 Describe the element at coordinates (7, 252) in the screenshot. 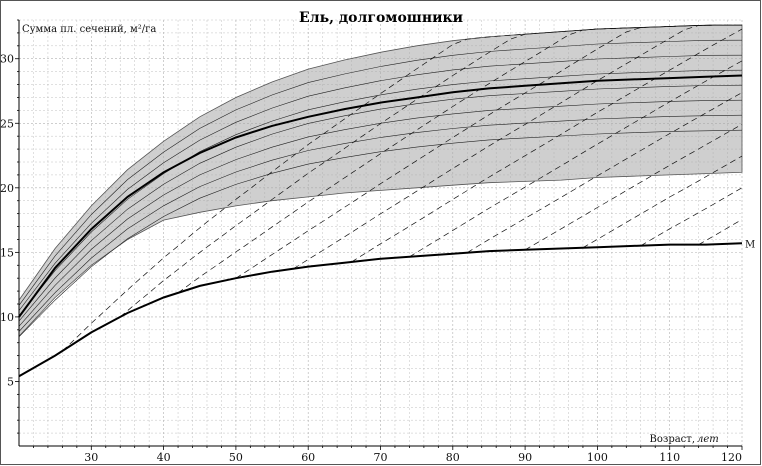

I see `y-tick-label: 15` at that location.